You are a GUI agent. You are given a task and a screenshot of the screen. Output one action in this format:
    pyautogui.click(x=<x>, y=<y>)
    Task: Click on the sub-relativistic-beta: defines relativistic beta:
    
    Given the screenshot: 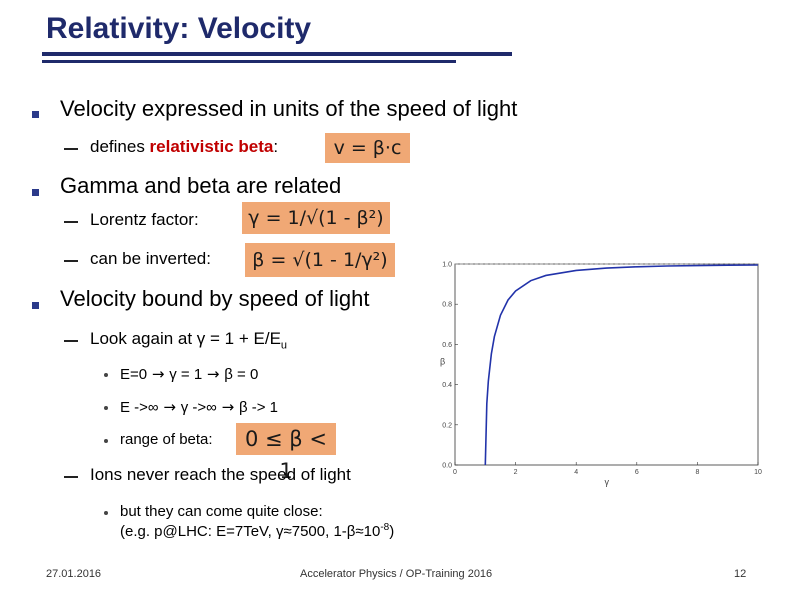 What is the action you would take?
    pyautogui.click(x=184, y=147)
    